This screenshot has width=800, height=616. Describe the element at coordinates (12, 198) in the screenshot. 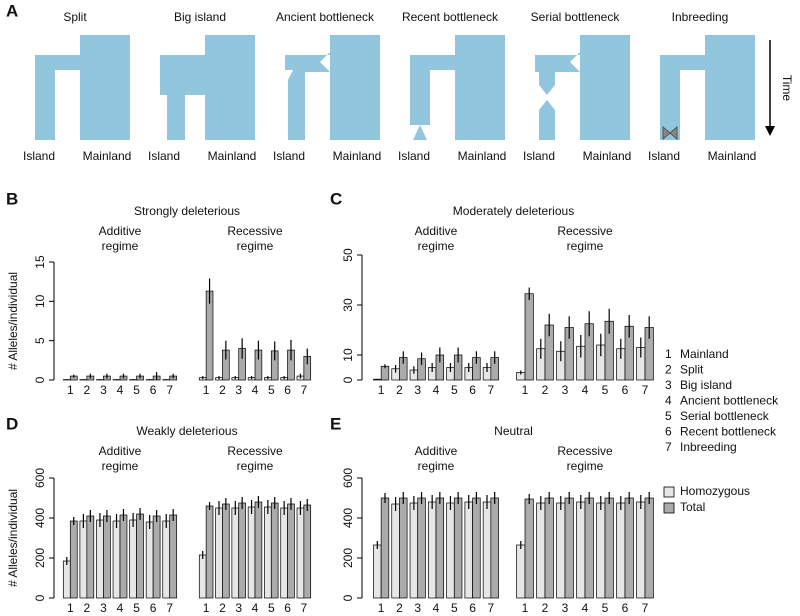

I see `panel-letter: B` at that location.